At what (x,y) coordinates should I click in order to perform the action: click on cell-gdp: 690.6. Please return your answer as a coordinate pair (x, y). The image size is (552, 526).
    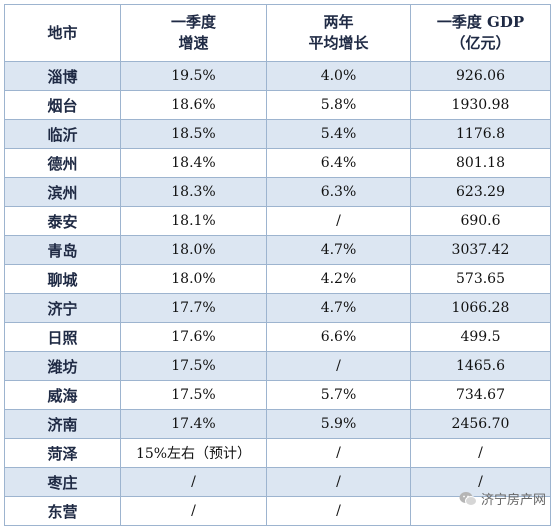
    Looking at the image, I should click on (480, 221).